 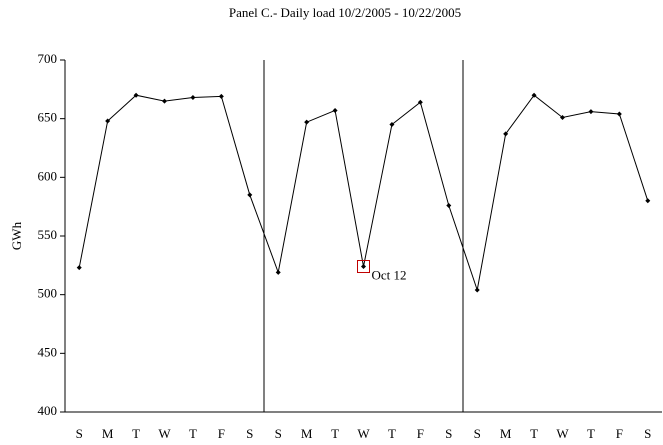 I want to click on y-tick-label: 650, so click(x=48, y=117).